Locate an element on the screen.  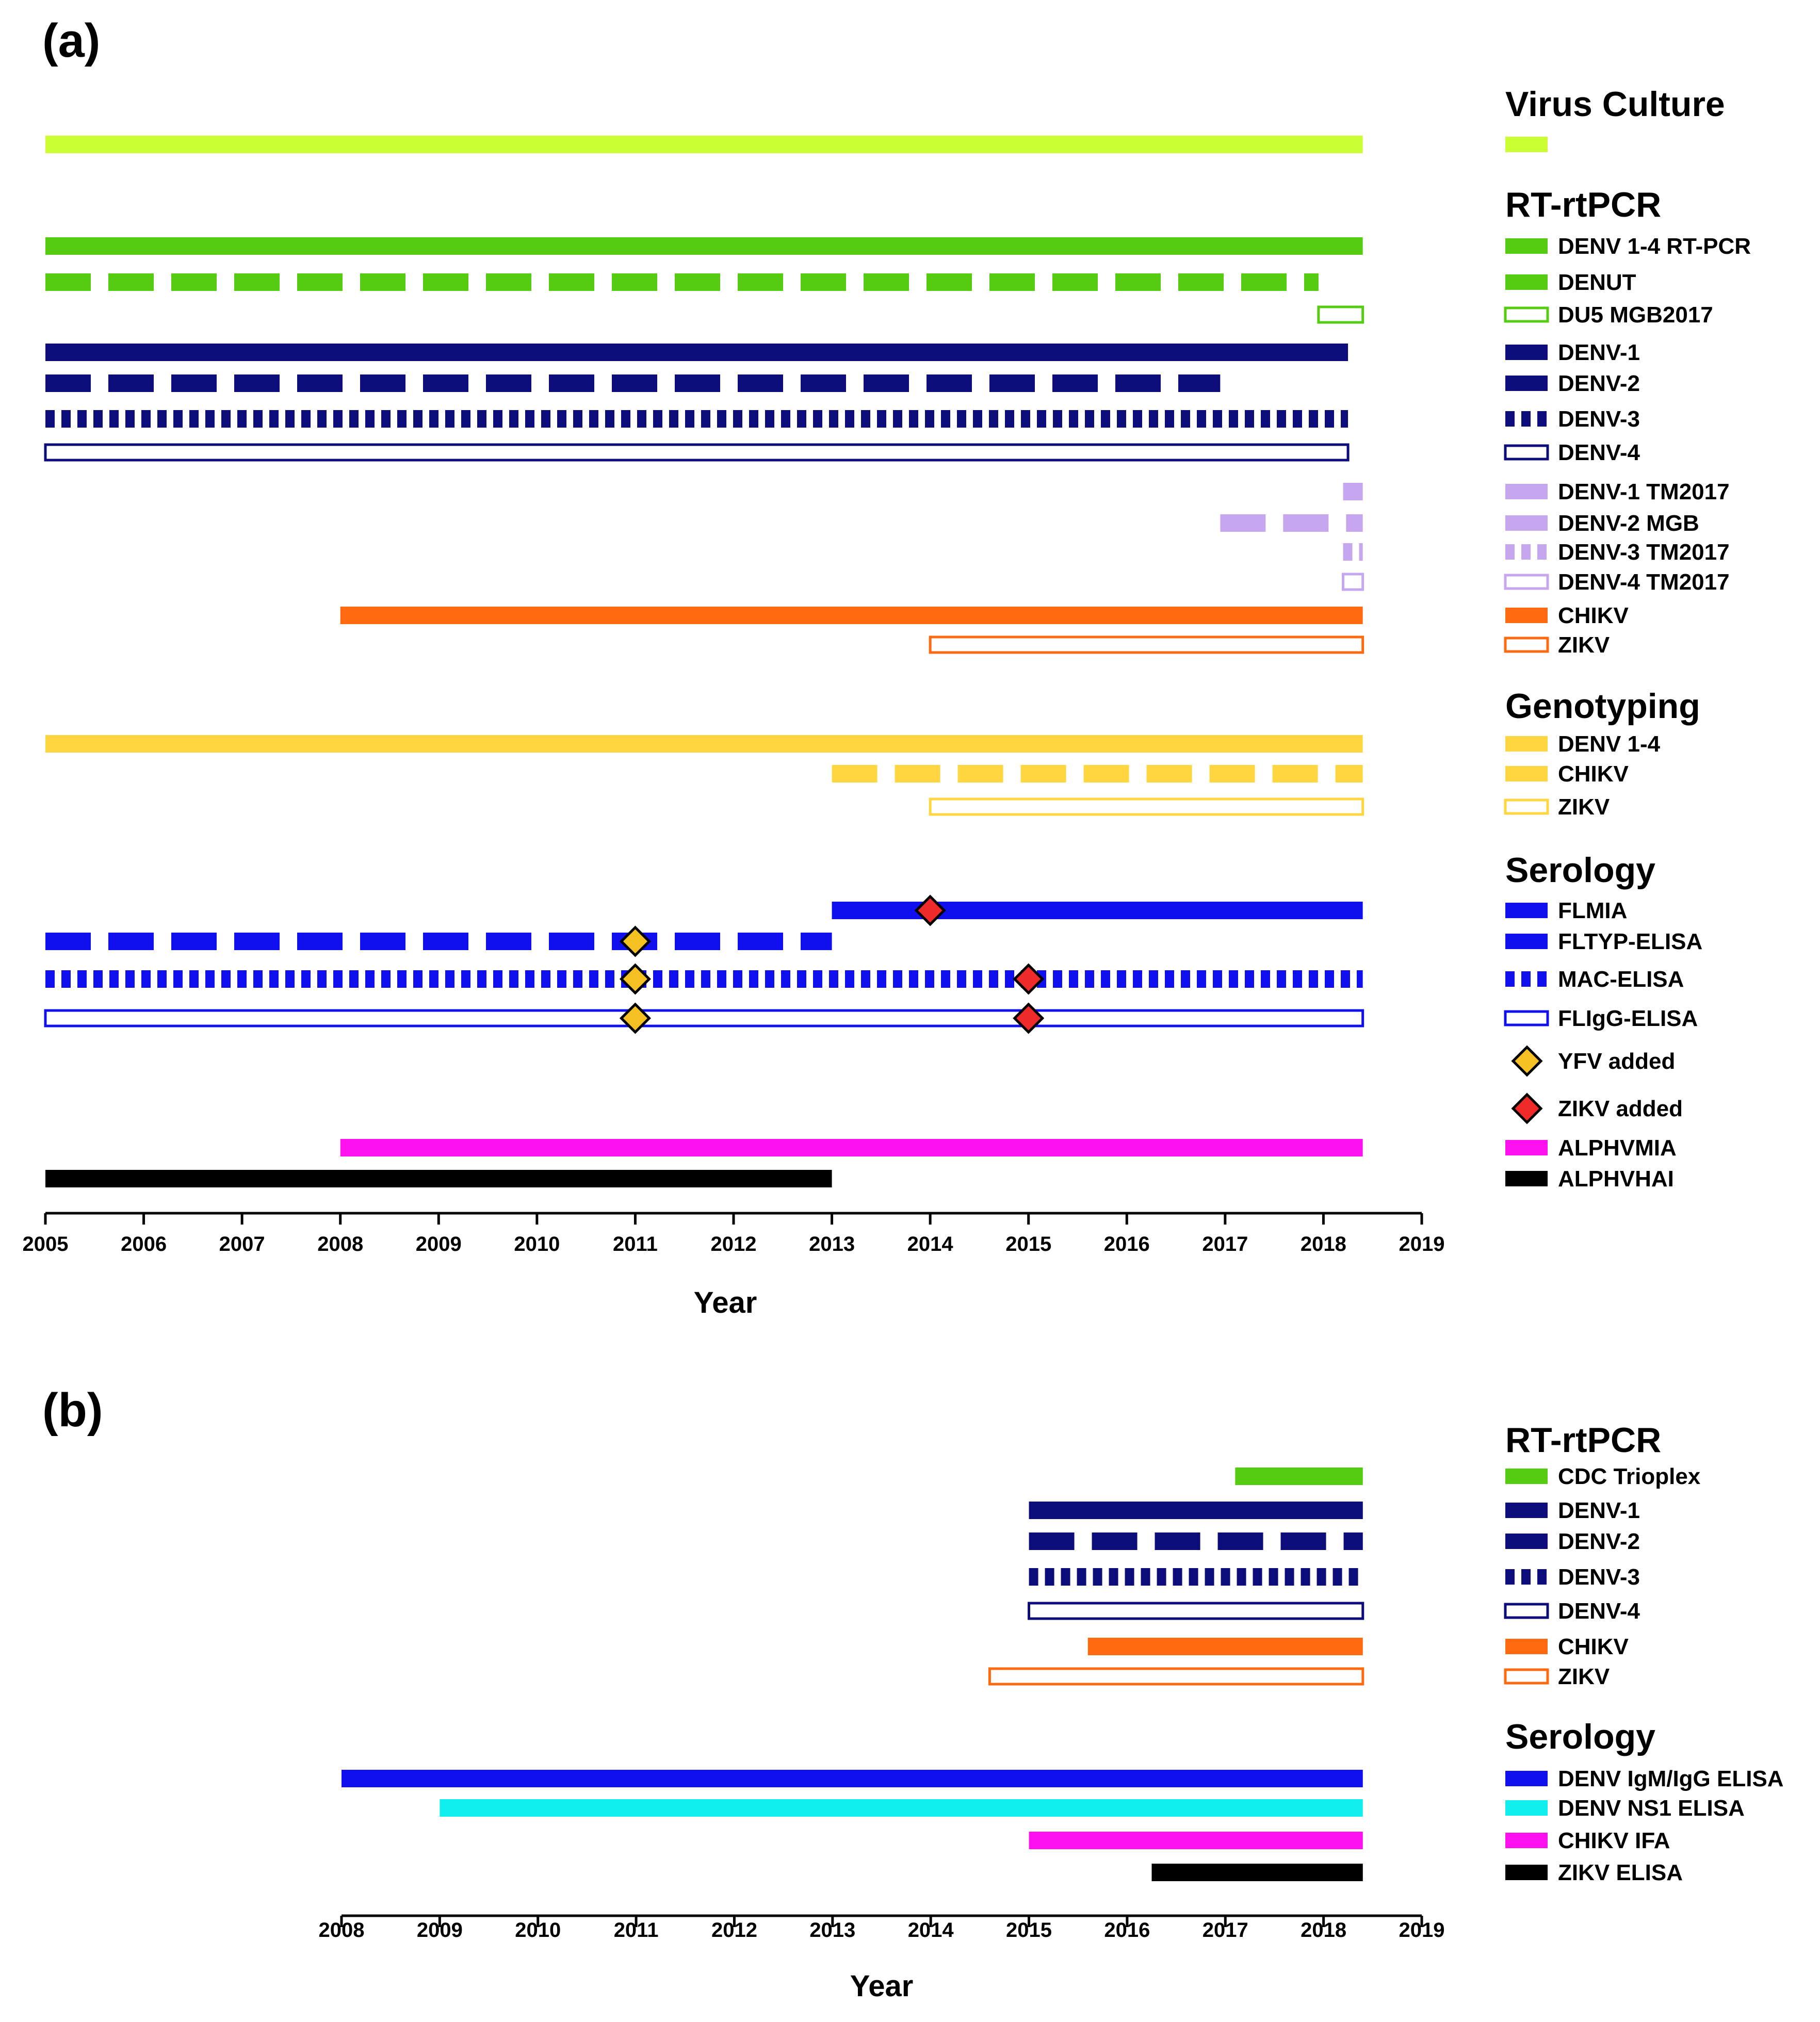
x-tick-label: 2018 is located at coordinates (1324, 1930).